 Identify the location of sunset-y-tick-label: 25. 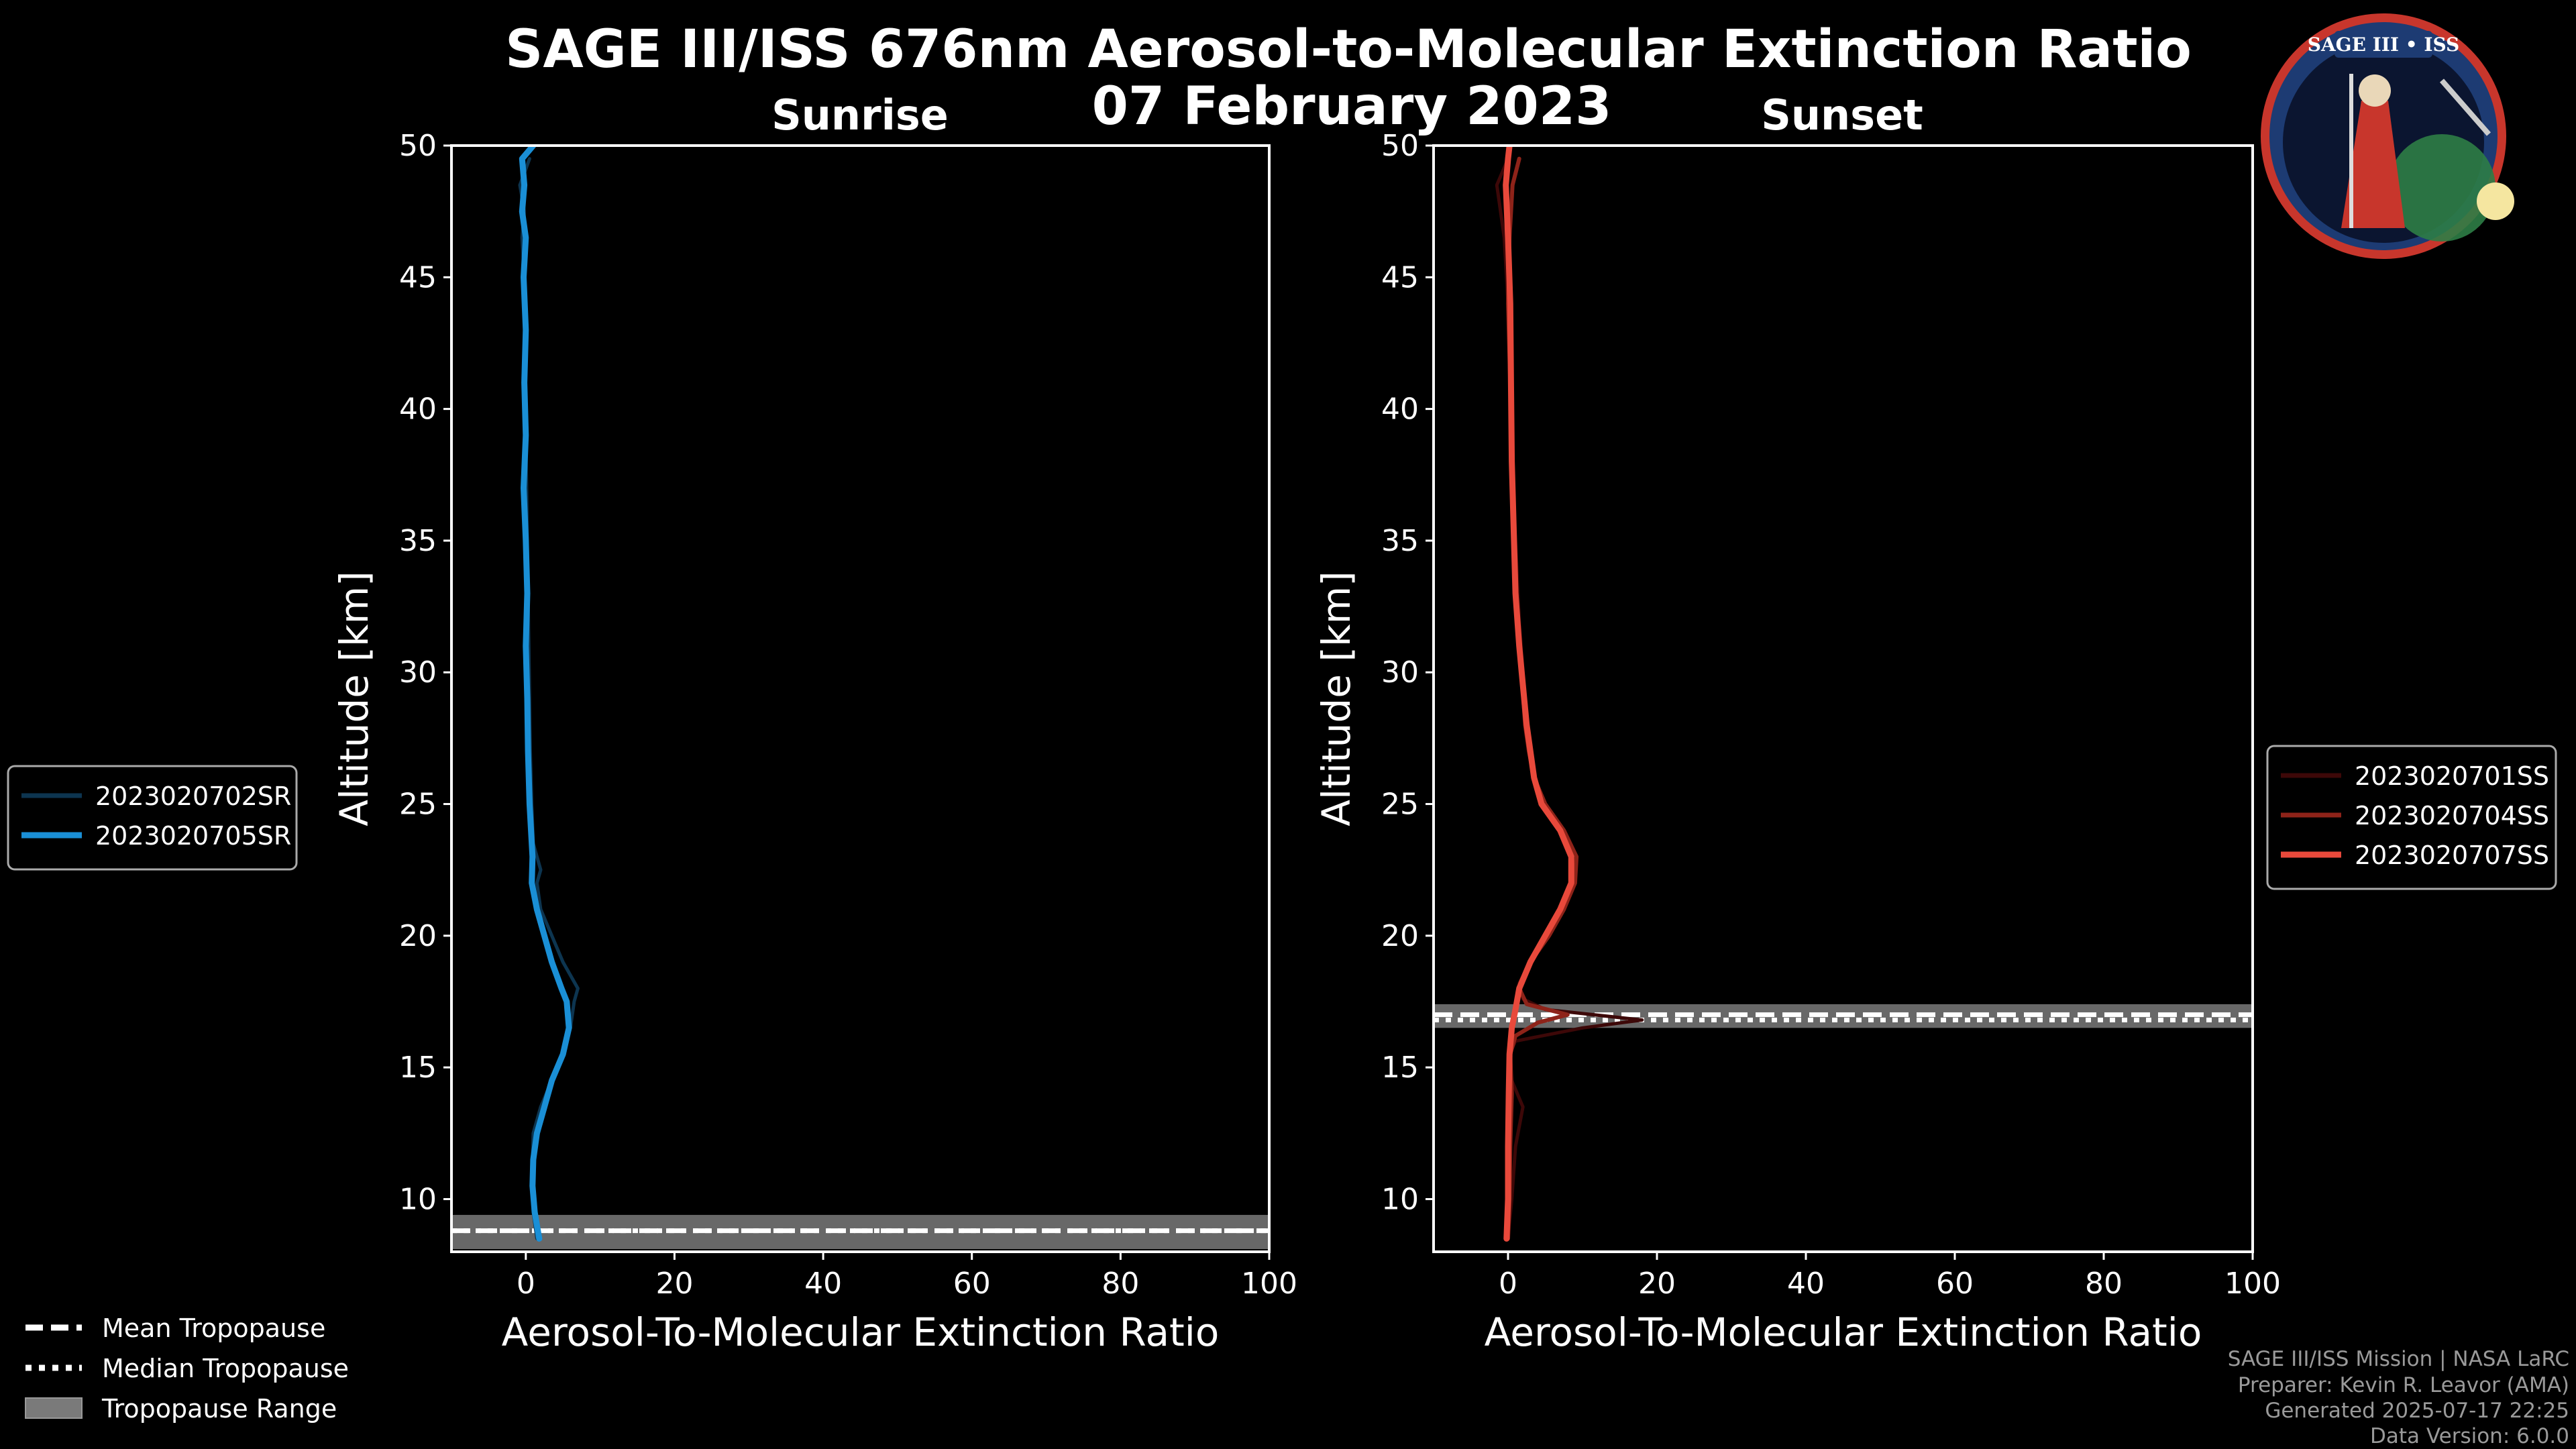
(1400, 805).